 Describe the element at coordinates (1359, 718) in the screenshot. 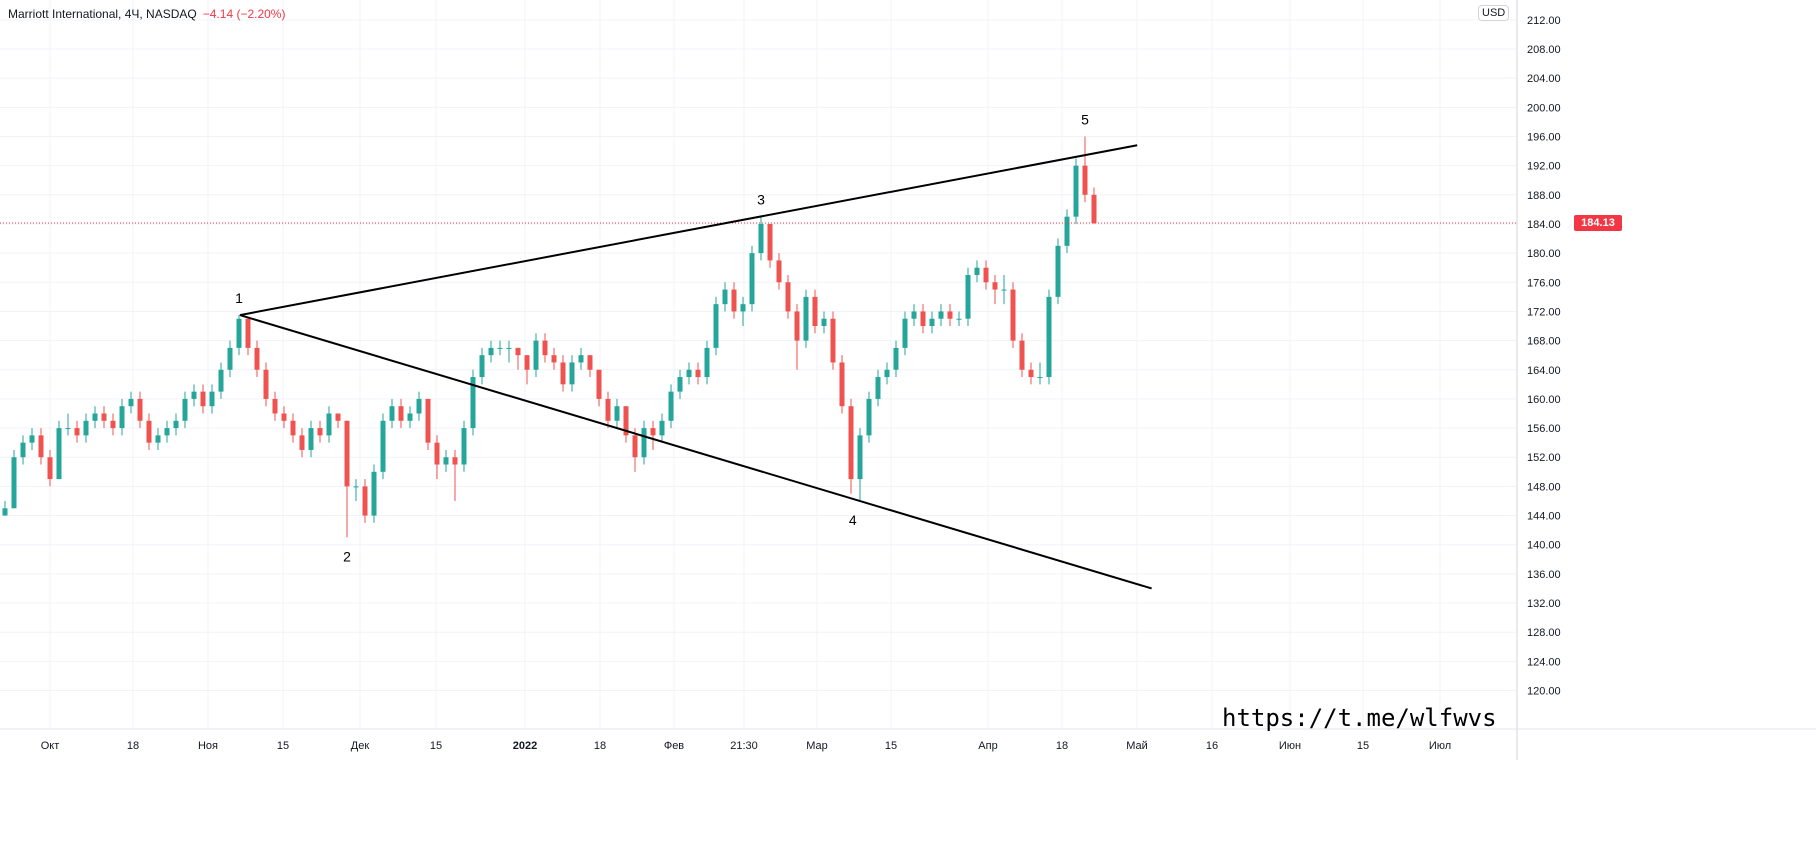

I see `watermark-text: https://t.me/wlfwvs` at that location.